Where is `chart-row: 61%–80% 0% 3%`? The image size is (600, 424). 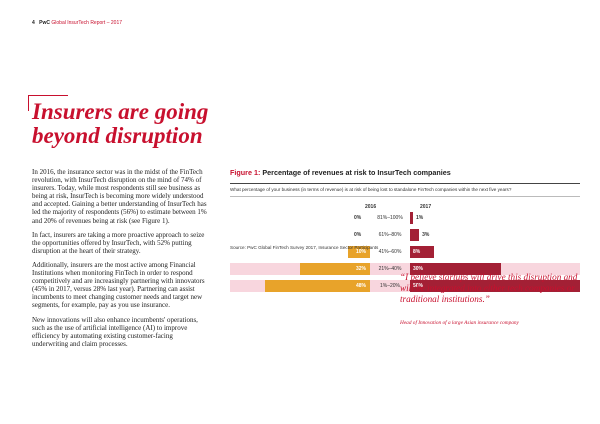 chart-row: 61%–80% 0% 3% is located at coordinates (405, 235).